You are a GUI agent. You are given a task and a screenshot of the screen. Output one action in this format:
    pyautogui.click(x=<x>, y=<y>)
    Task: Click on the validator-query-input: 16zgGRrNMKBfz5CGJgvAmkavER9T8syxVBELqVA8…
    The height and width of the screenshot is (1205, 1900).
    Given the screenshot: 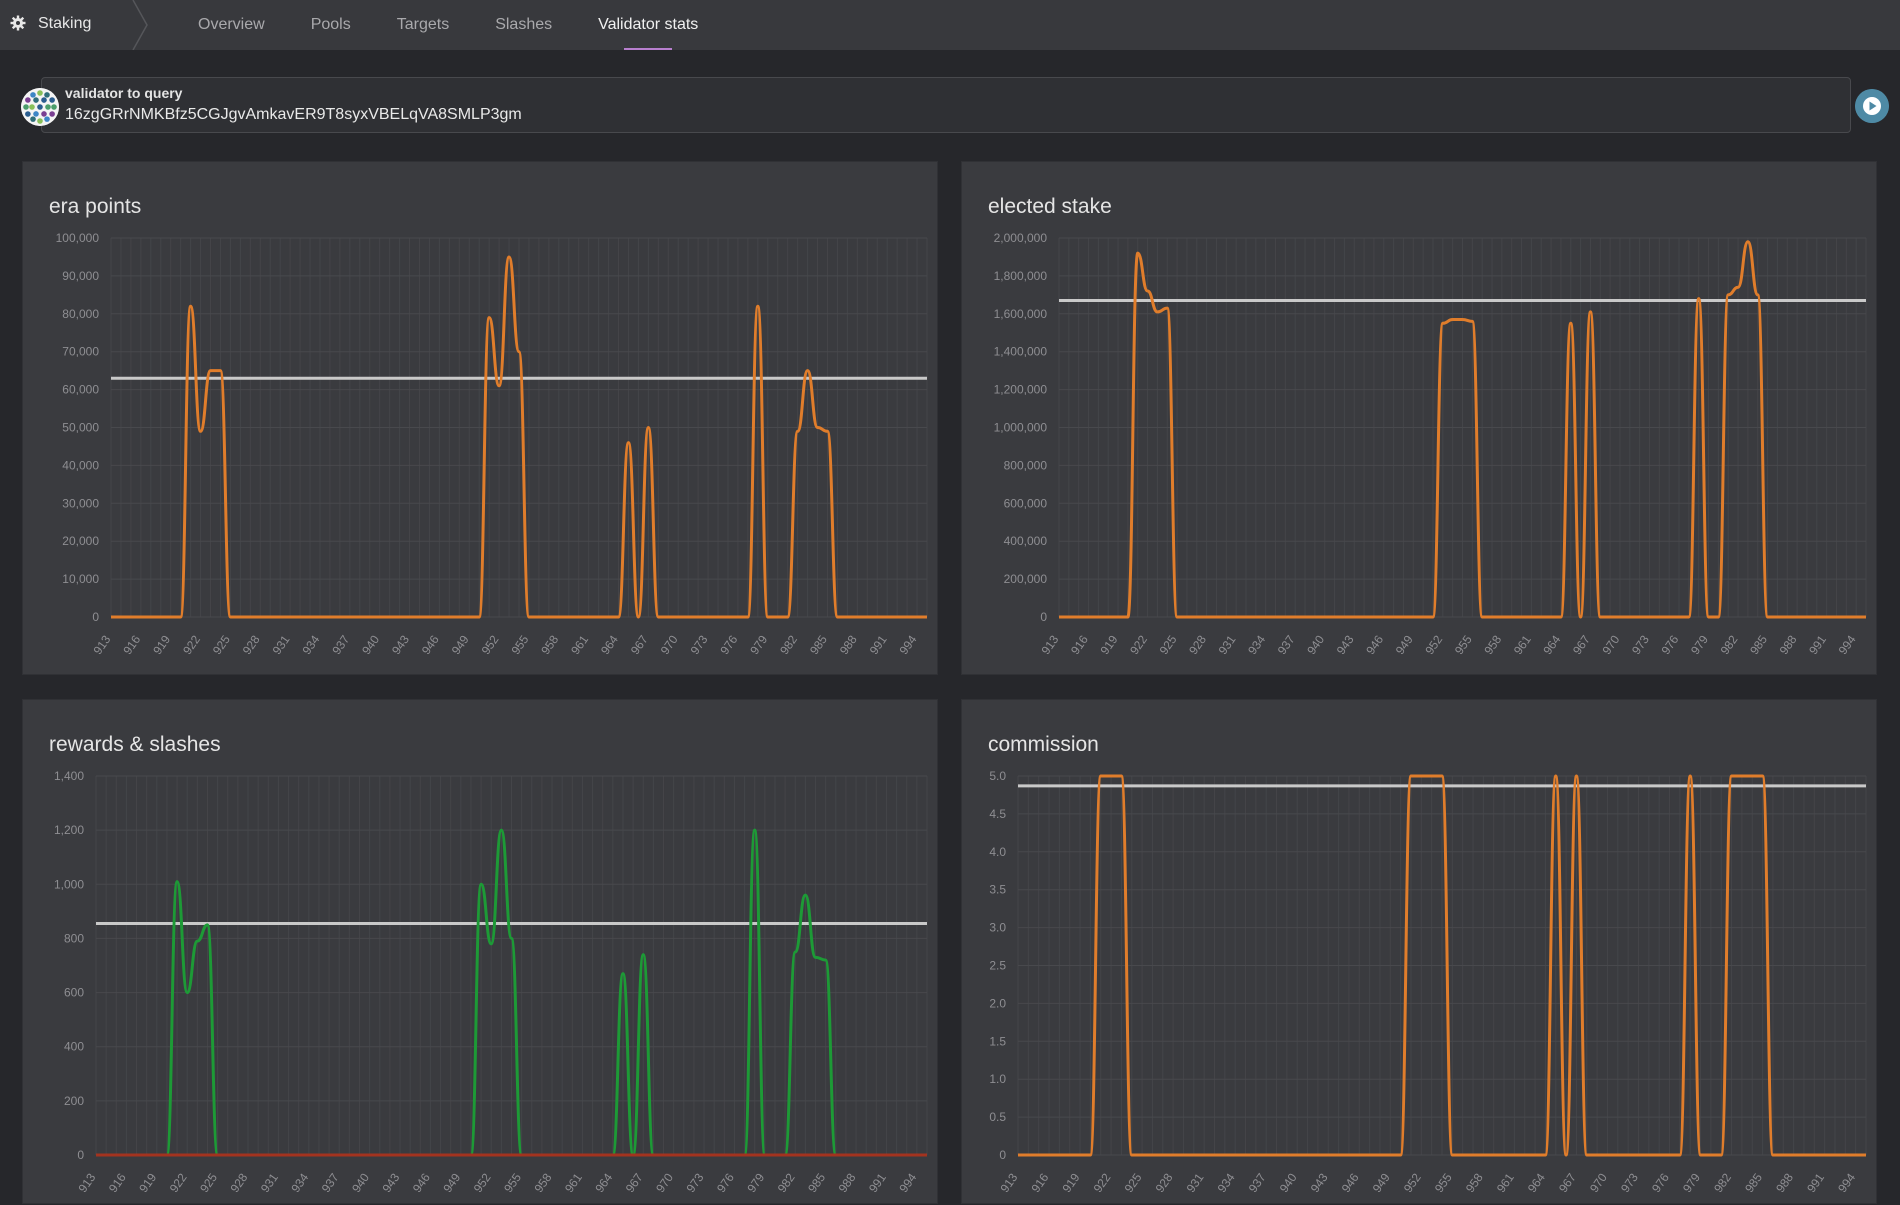 What is the action you would take?
    pyautogui.click(x=293, y=114)
    